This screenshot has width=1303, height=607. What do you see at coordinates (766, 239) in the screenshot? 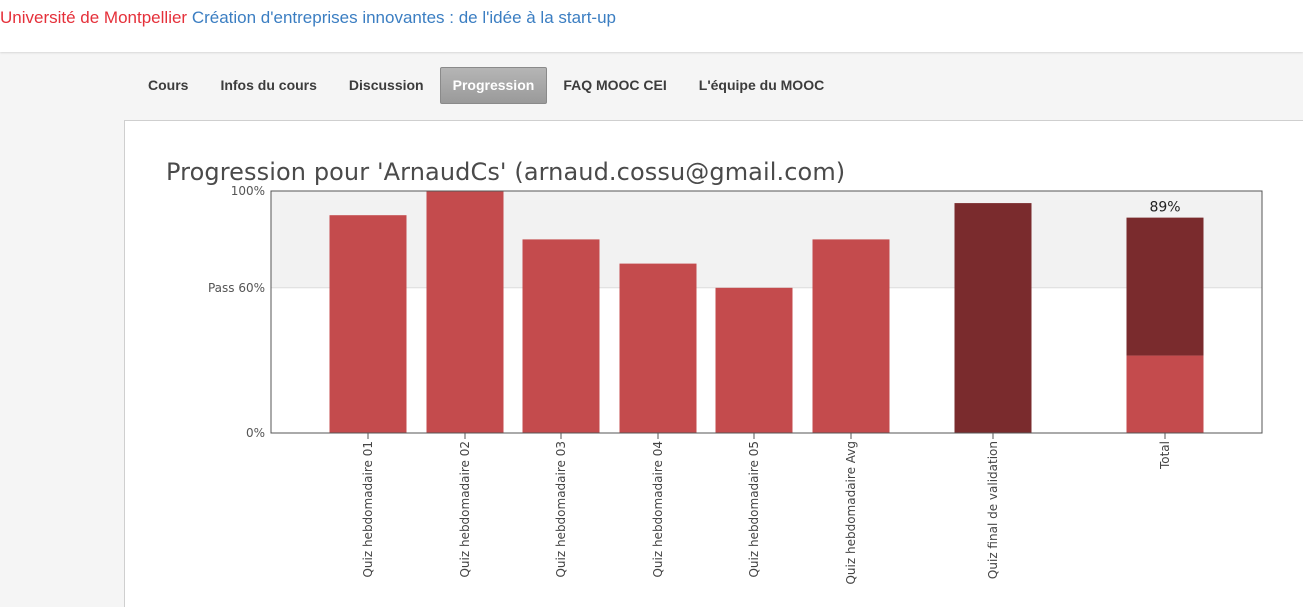
I see `pass-region` at bounding box center [766, 239].